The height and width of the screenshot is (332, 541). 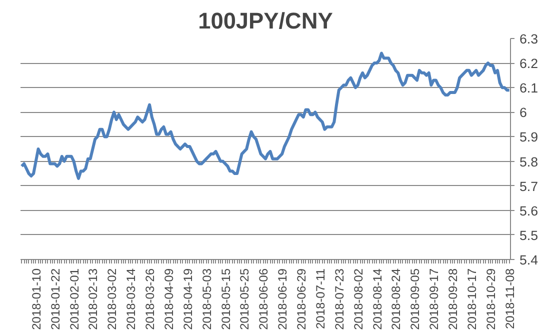 I want to click on x-tick-label: 2018-07-23, so click(x=339, y=299).